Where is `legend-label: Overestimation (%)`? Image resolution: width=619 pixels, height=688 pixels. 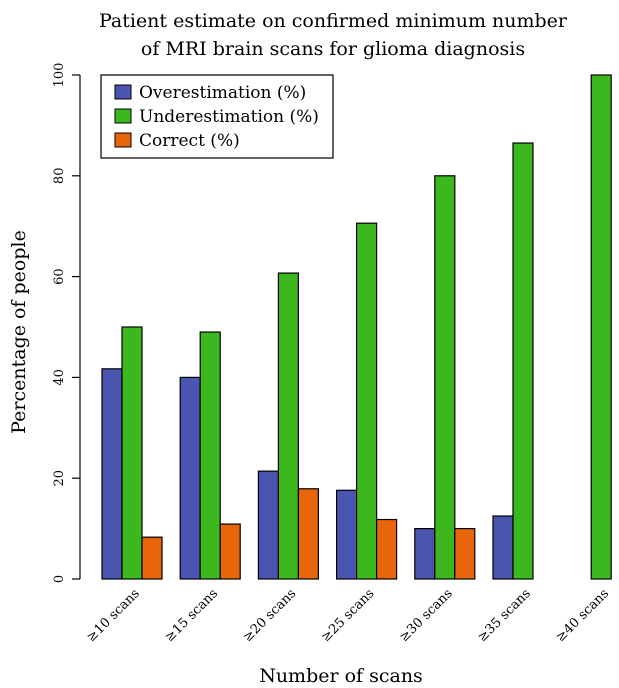
legend-label: Overestimation (%) is located at coordinates (222, 93).